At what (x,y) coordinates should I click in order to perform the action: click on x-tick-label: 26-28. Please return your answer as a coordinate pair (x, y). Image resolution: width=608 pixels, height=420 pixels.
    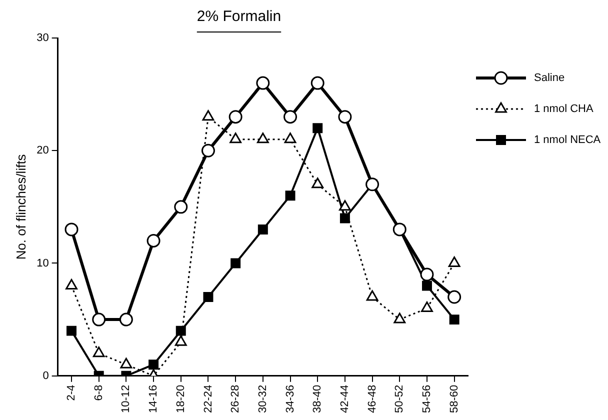
    Looking at the image, I should click on (236, 399).